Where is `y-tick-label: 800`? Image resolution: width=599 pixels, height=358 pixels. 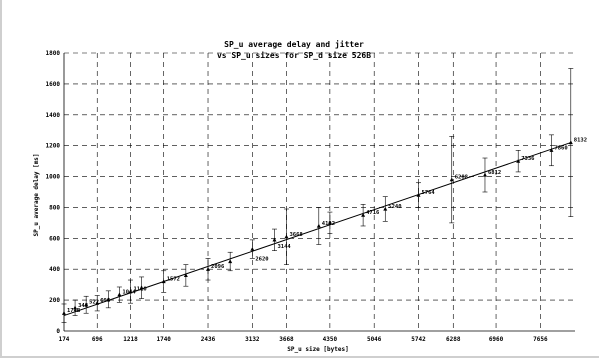
y-tick-label: 800 is located at coordinates (54, 207).